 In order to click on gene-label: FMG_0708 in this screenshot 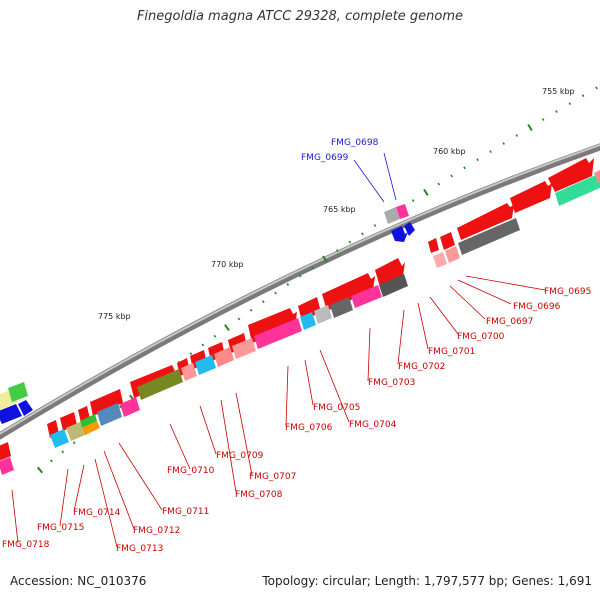, I will do `click(259, 495)`.